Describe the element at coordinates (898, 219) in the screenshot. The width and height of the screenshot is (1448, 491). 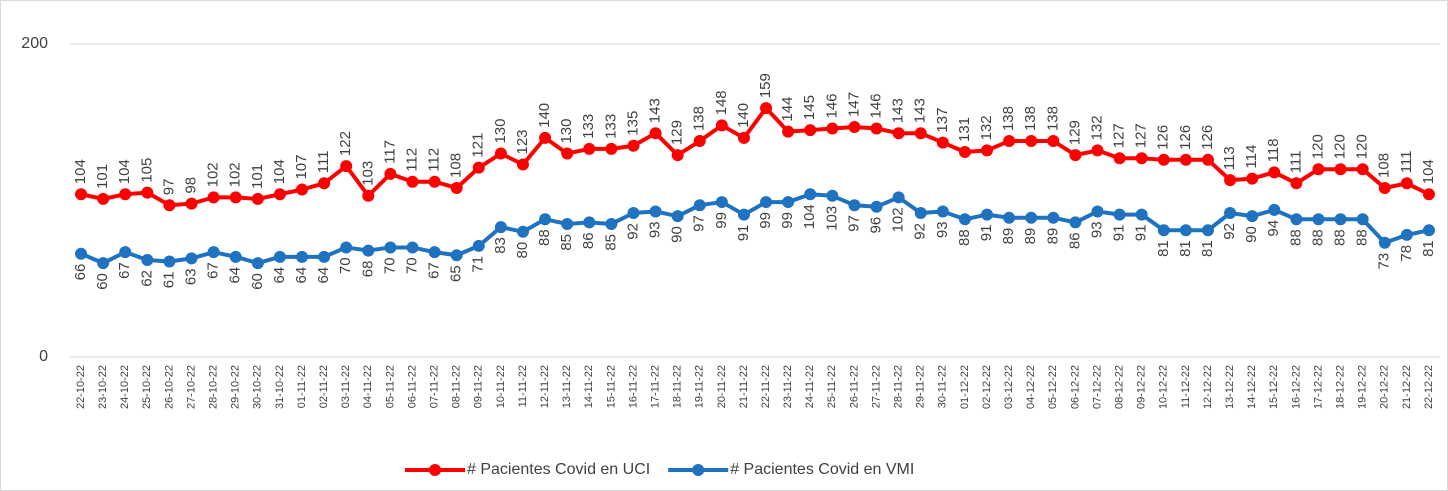
I see `data-label: 102` at that location.